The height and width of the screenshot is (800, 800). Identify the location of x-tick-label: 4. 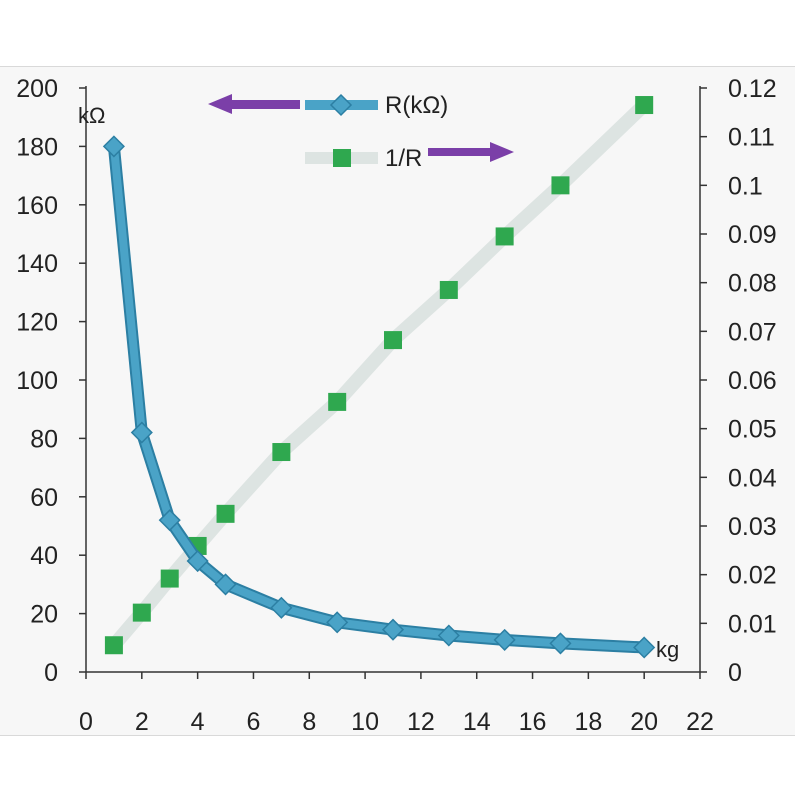
(198, 722).